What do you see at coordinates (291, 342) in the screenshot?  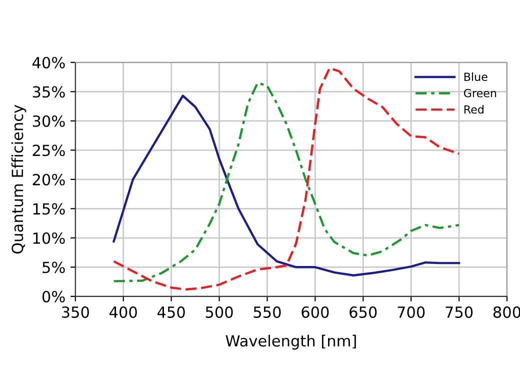 I see `x-axis-title: Wavelength [nm]` at bounding box center [291, 342].